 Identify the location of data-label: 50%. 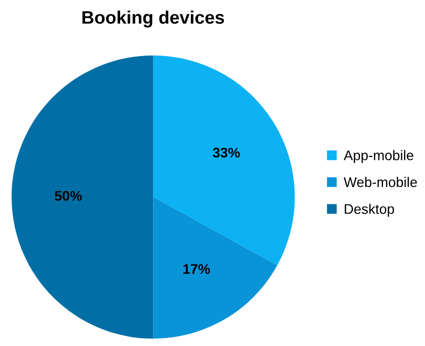
(68, 195).